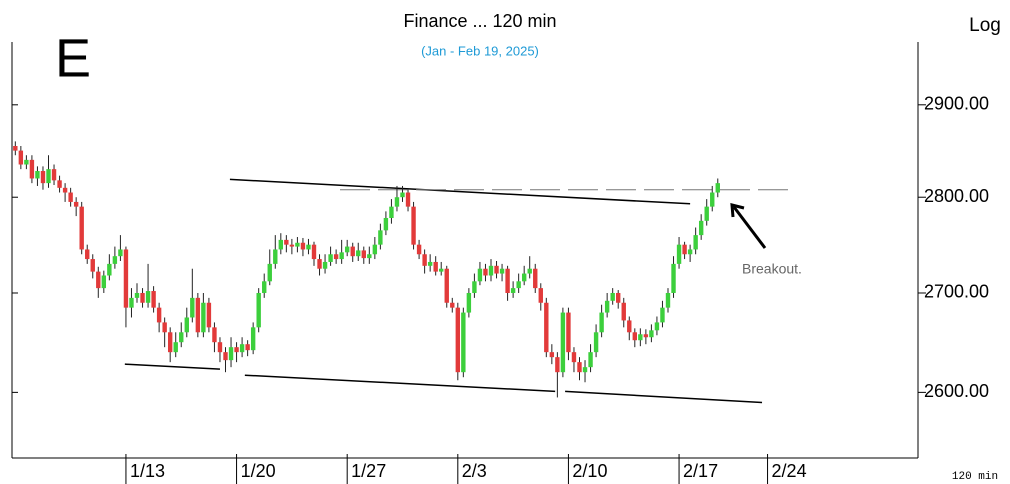 The width and height of the screenshot is (1010, 484). Describe the element at coordinates (700, 471) in the screenshot. I see `x-tick-label: 2/17` at that location.